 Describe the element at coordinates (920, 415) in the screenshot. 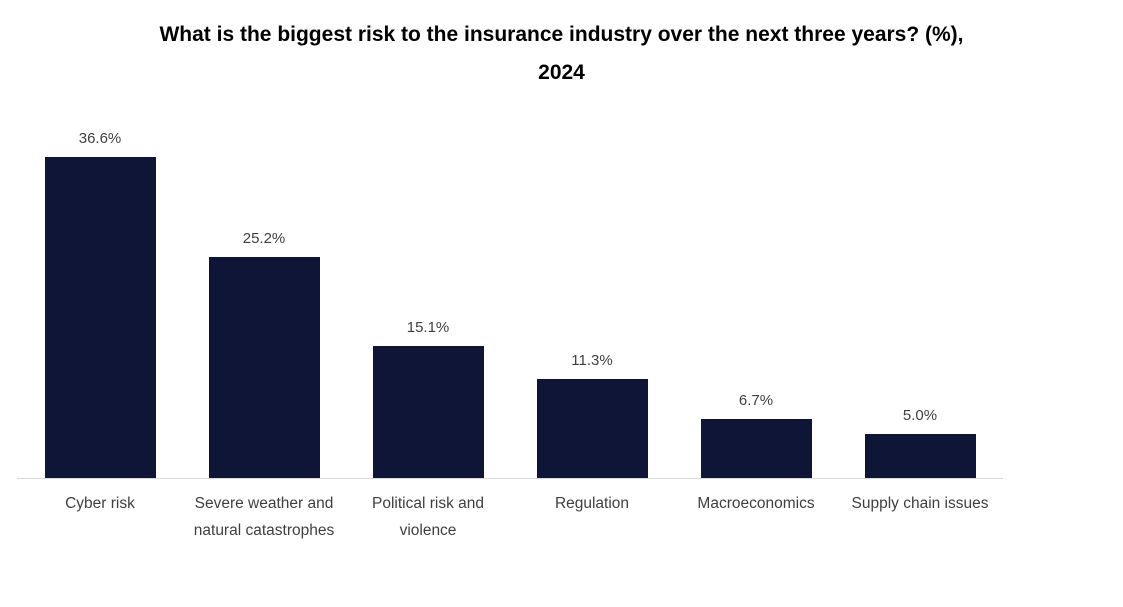

I see `value-label: 5.0%` at that location.